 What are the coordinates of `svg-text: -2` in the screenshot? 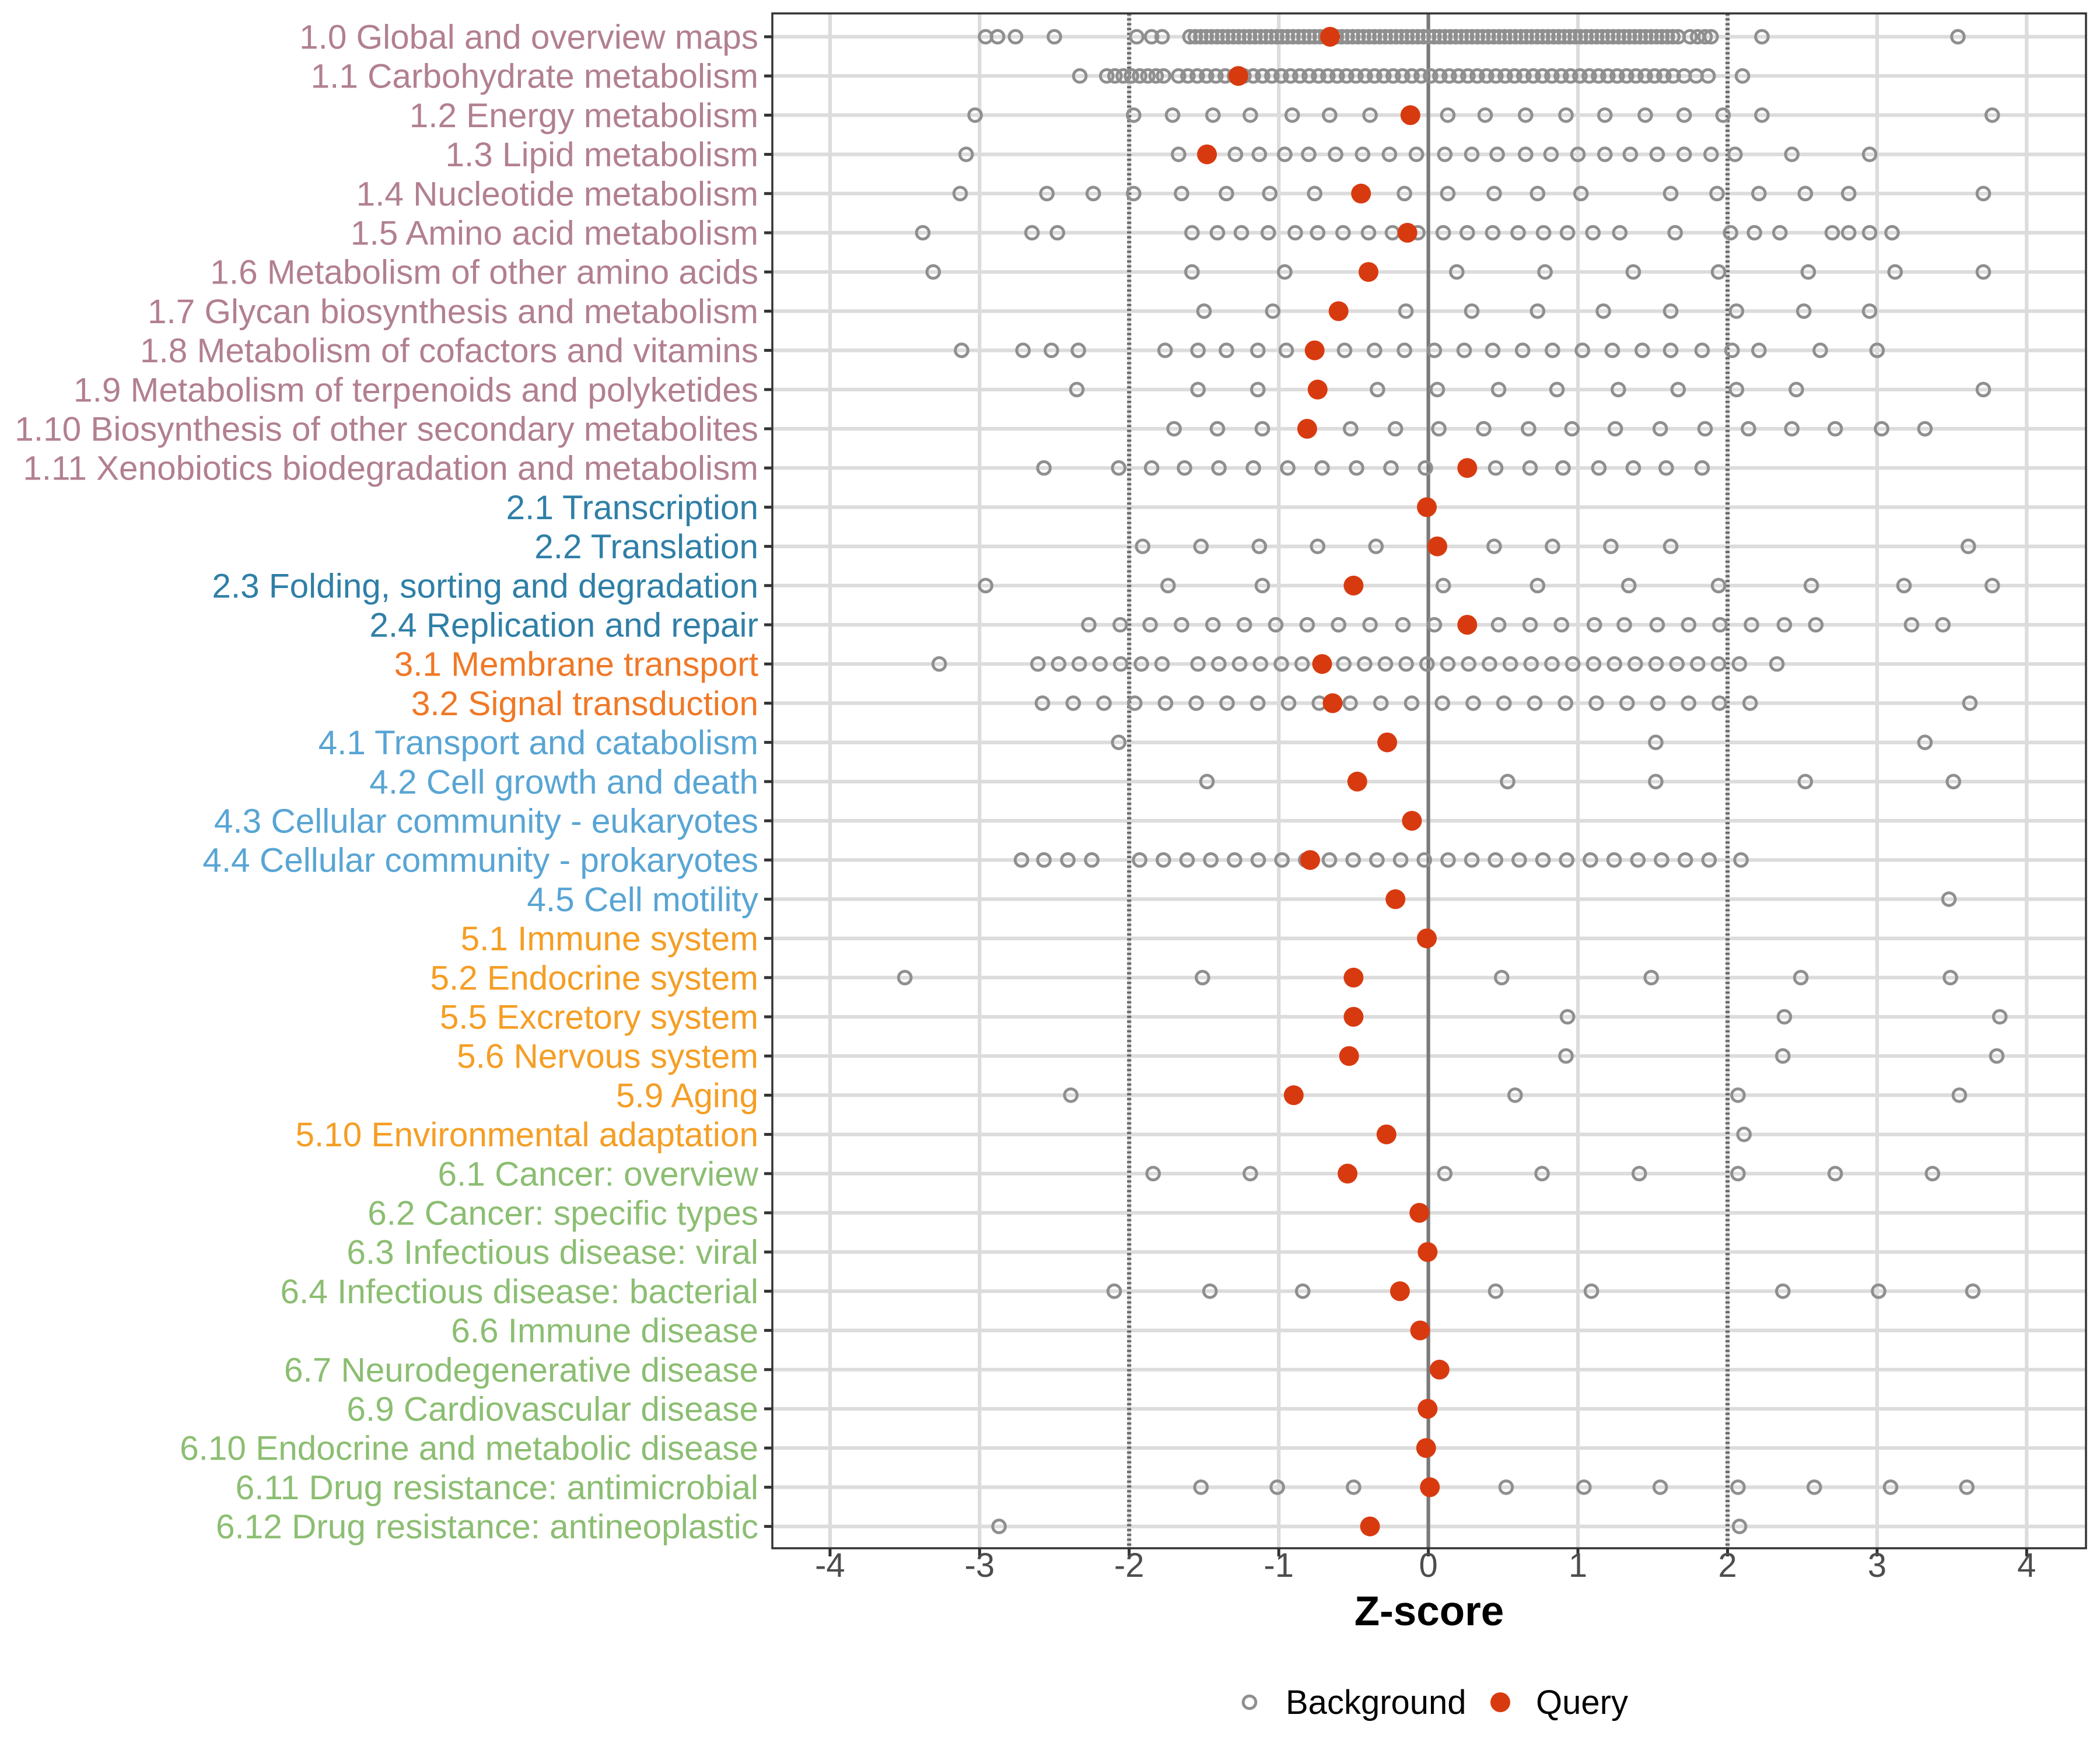 It's located at (1129, 1565).